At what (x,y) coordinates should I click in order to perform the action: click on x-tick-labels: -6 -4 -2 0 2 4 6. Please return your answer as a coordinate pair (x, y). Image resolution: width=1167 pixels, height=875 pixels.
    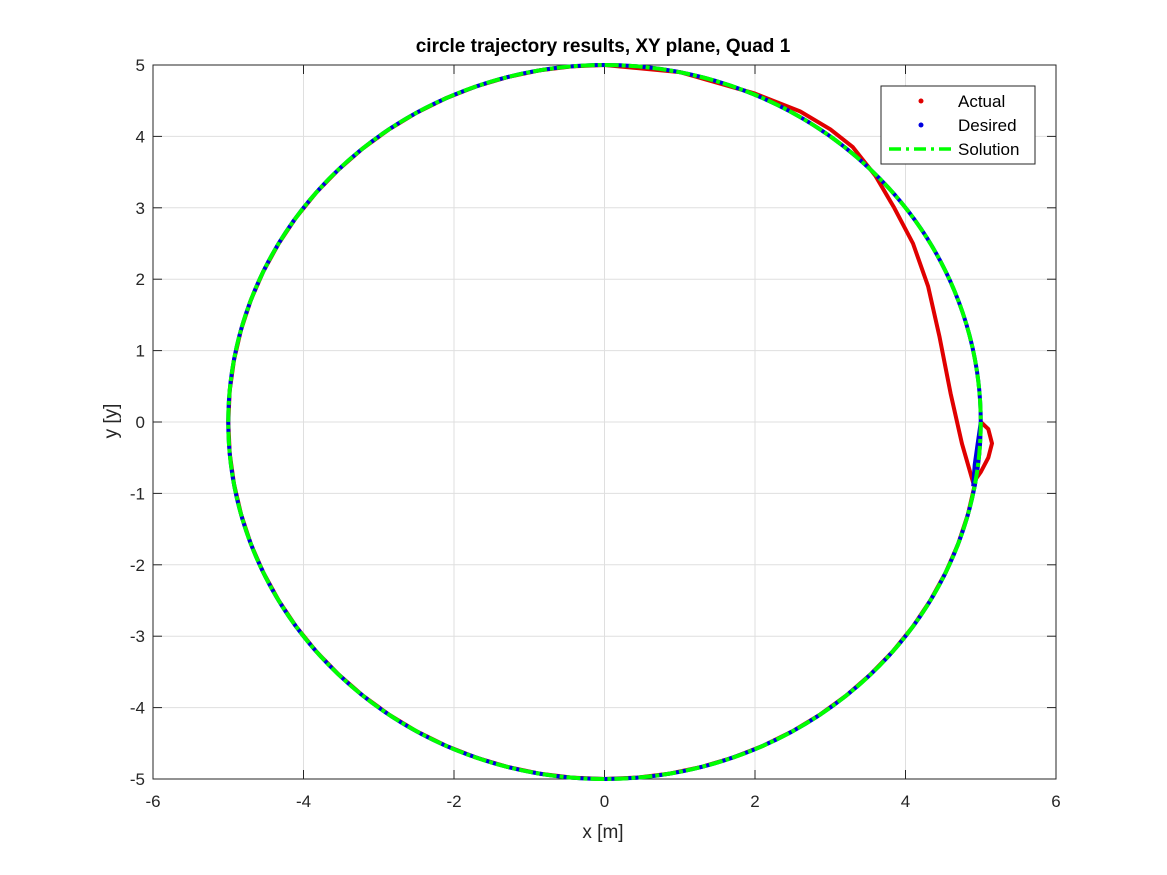
    Looking at the image, I should click on (602, 801).